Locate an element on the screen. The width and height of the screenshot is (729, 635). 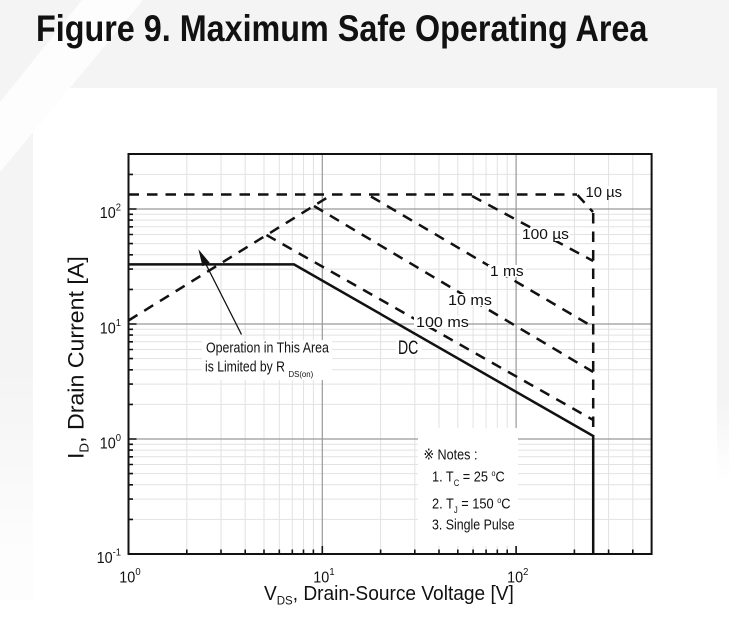
svg-text: 1 ms is located at coordinates (507, 271).